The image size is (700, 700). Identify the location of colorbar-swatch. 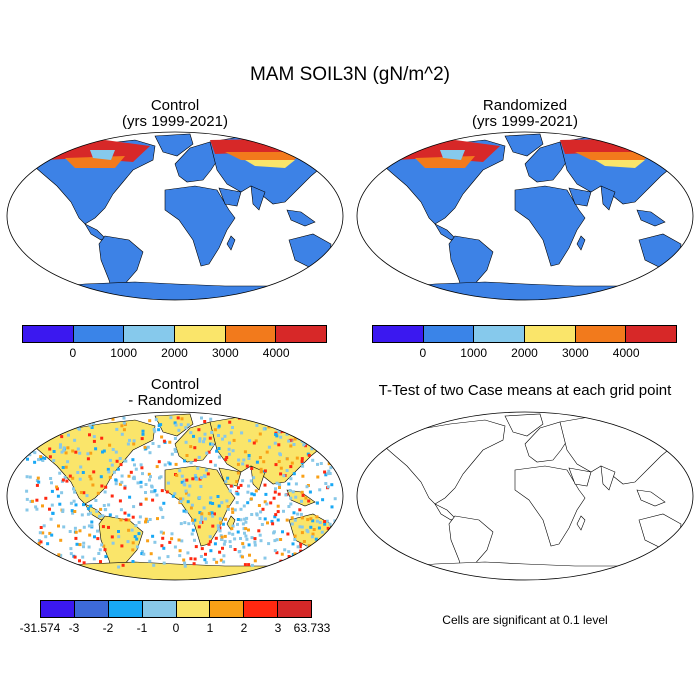
(150, 334).